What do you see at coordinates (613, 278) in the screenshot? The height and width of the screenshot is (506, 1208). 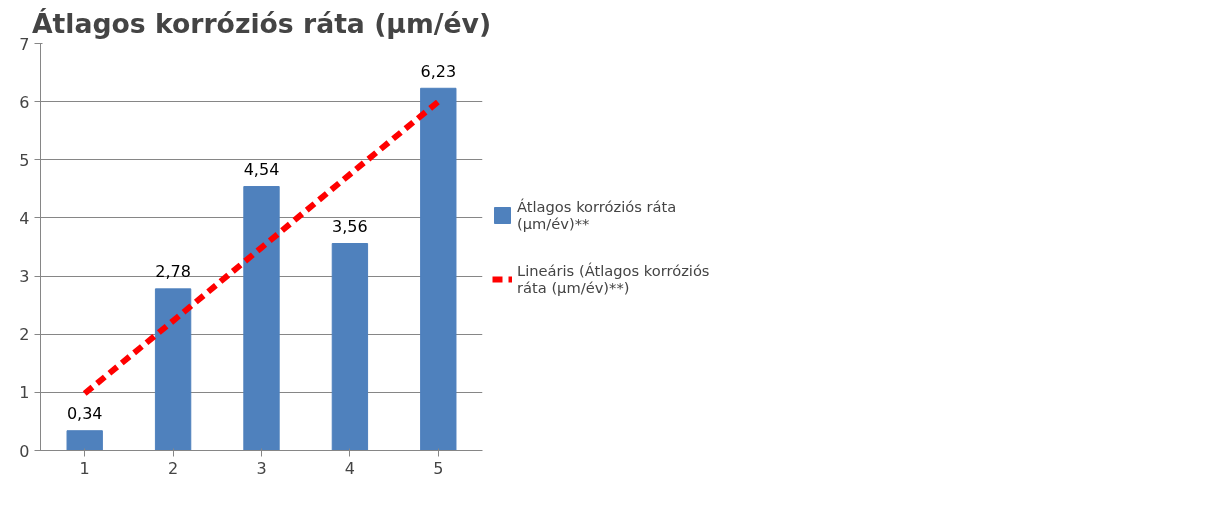 I see `legend-label: Lineáris (Átlagos korróziós ráta (µm/év)**)` at bounding box center [613, 278].